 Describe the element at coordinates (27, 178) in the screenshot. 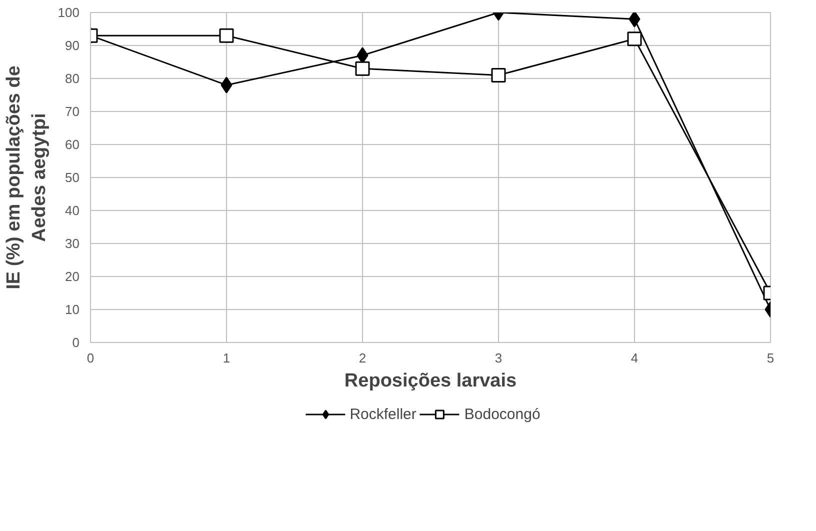

I see `y-axis-title: IE (%) em populações de Aedes aegytpi` at that location.